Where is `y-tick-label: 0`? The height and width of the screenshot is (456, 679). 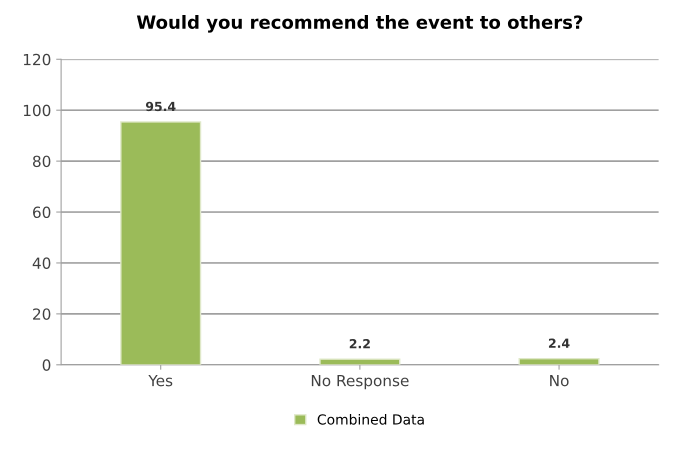 y-tick-label: 0 is located at coordinates (46, 365).